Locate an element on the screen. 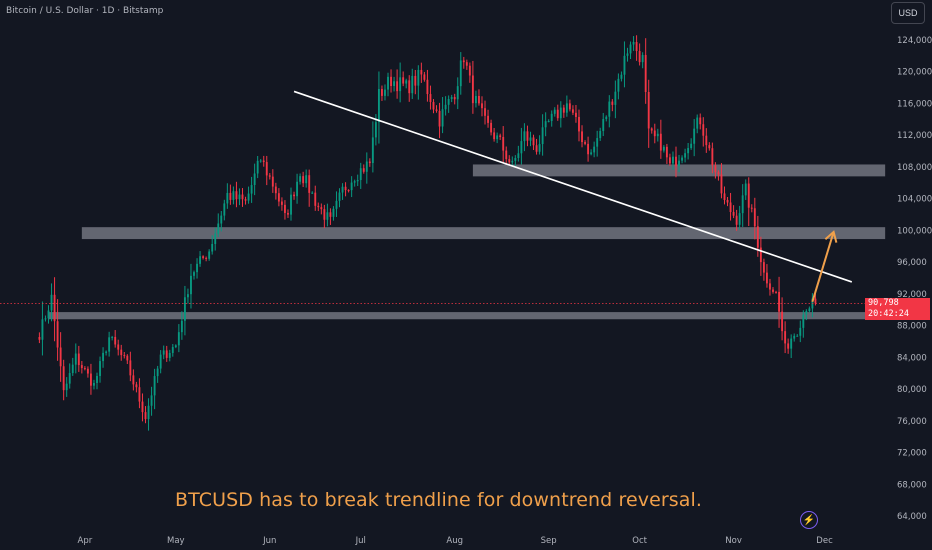  arrow-shaft is located at coordinates (823, 267).